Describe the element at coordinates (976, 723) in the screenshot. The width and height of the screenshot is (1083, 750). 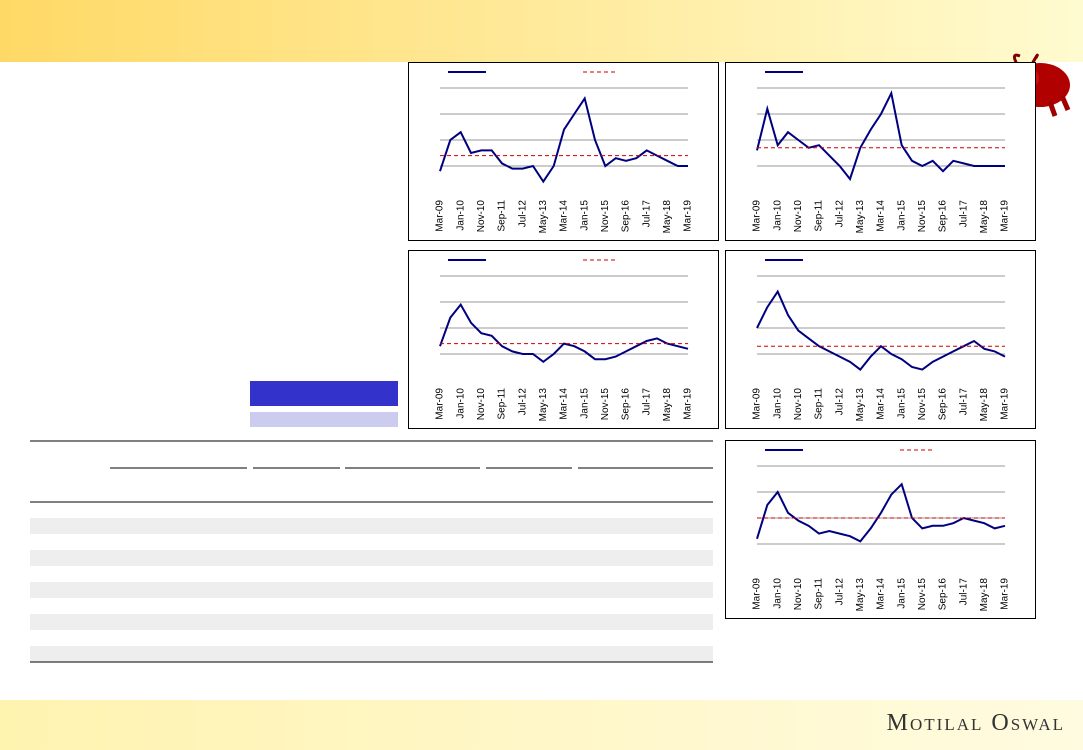
I see `brand-name: Motilal Oswal` at that location.